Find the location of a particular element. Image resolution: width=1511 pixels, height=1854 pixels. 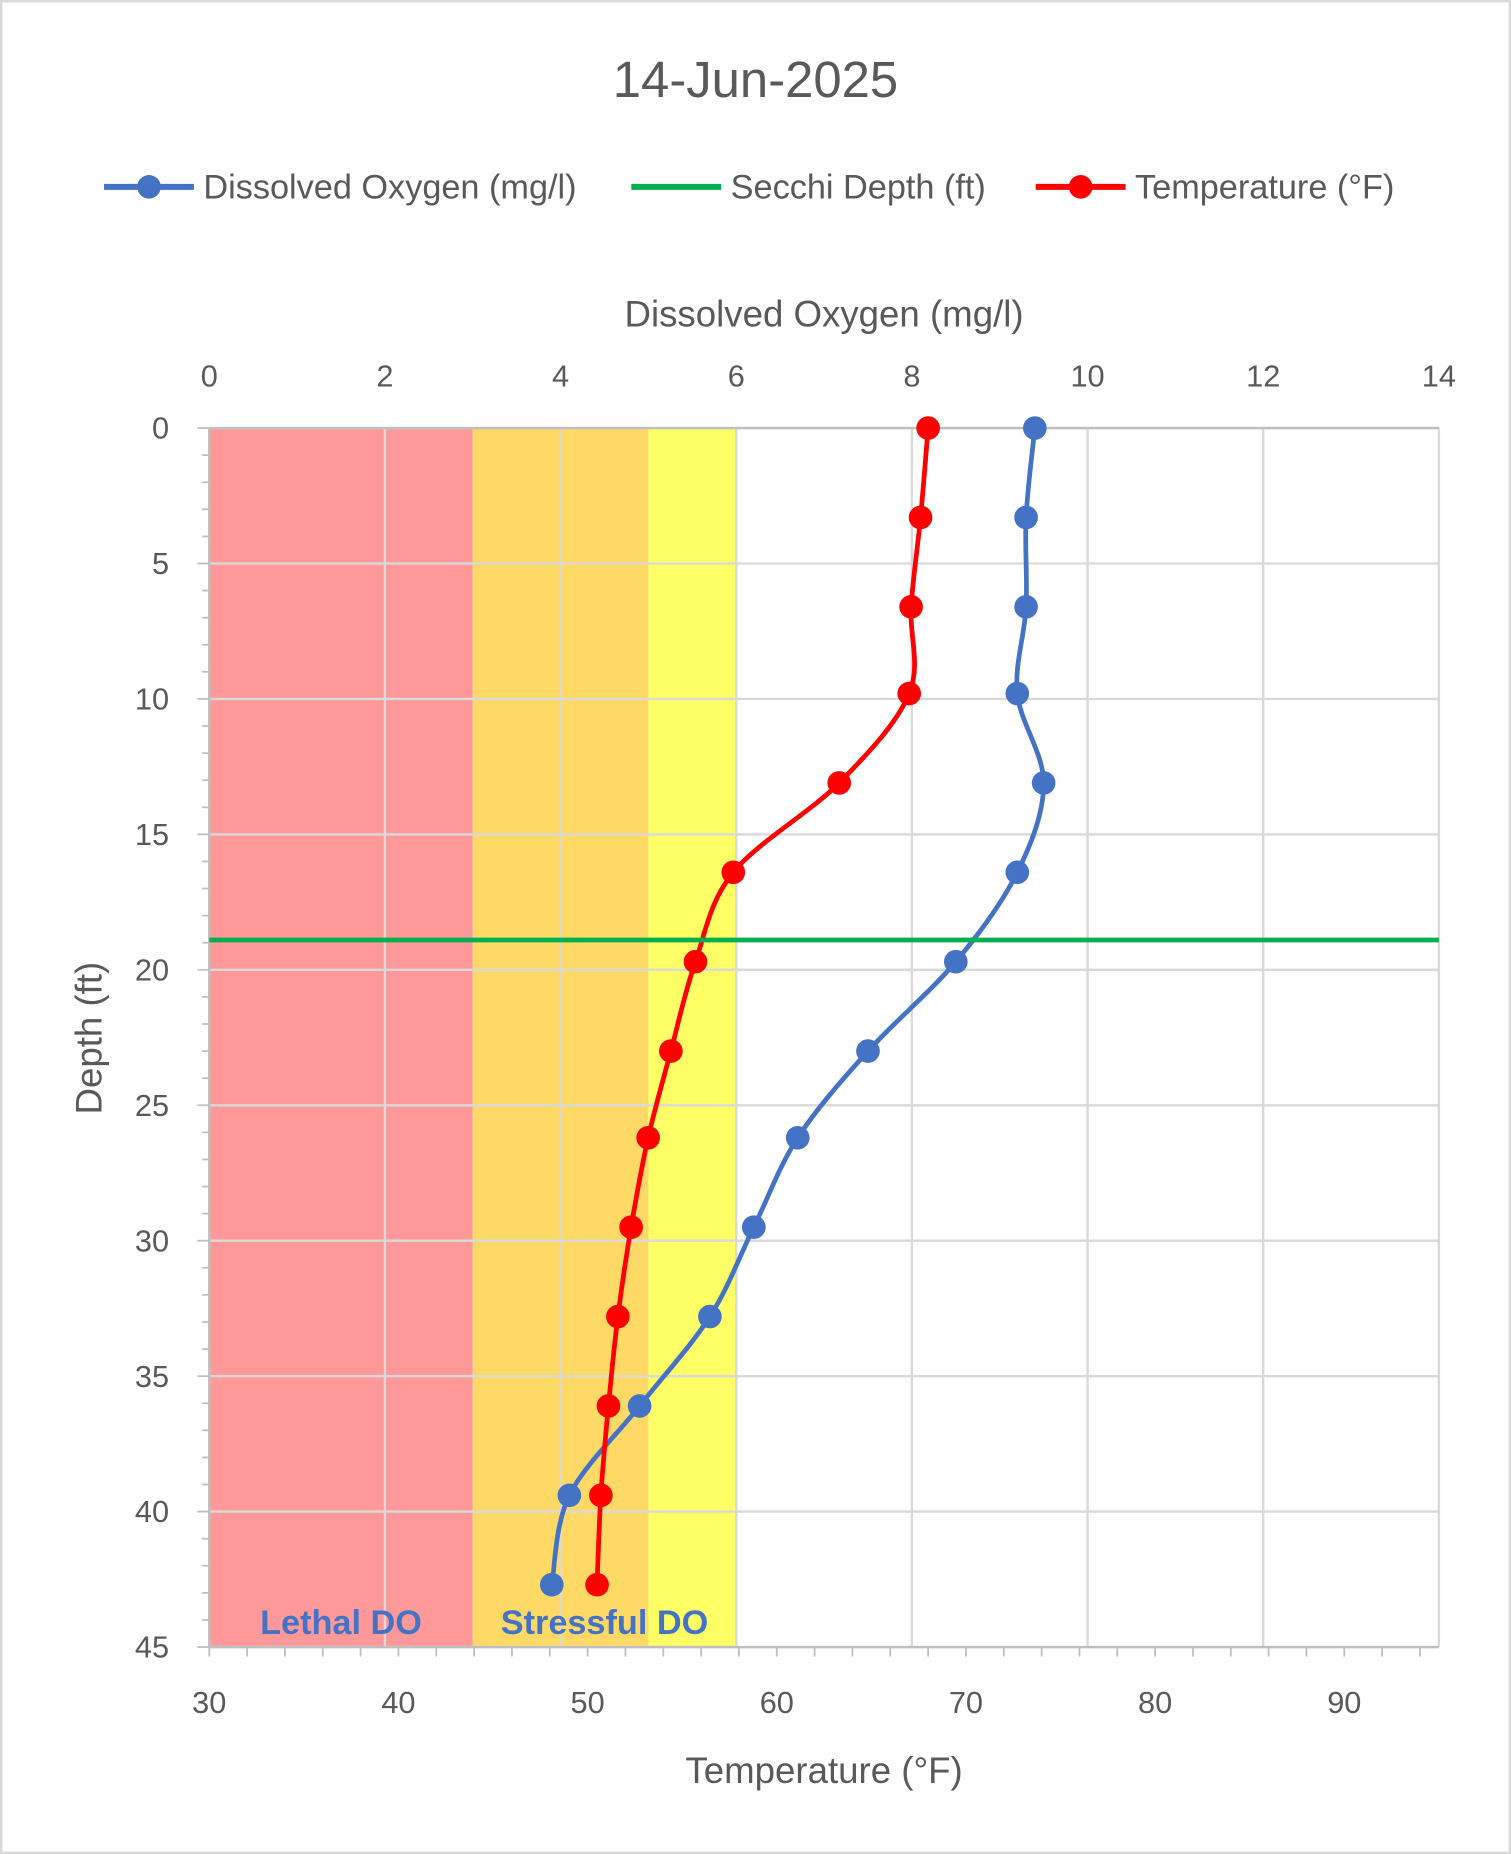

legend-temp-marker is located at coordinates (1080, 187).